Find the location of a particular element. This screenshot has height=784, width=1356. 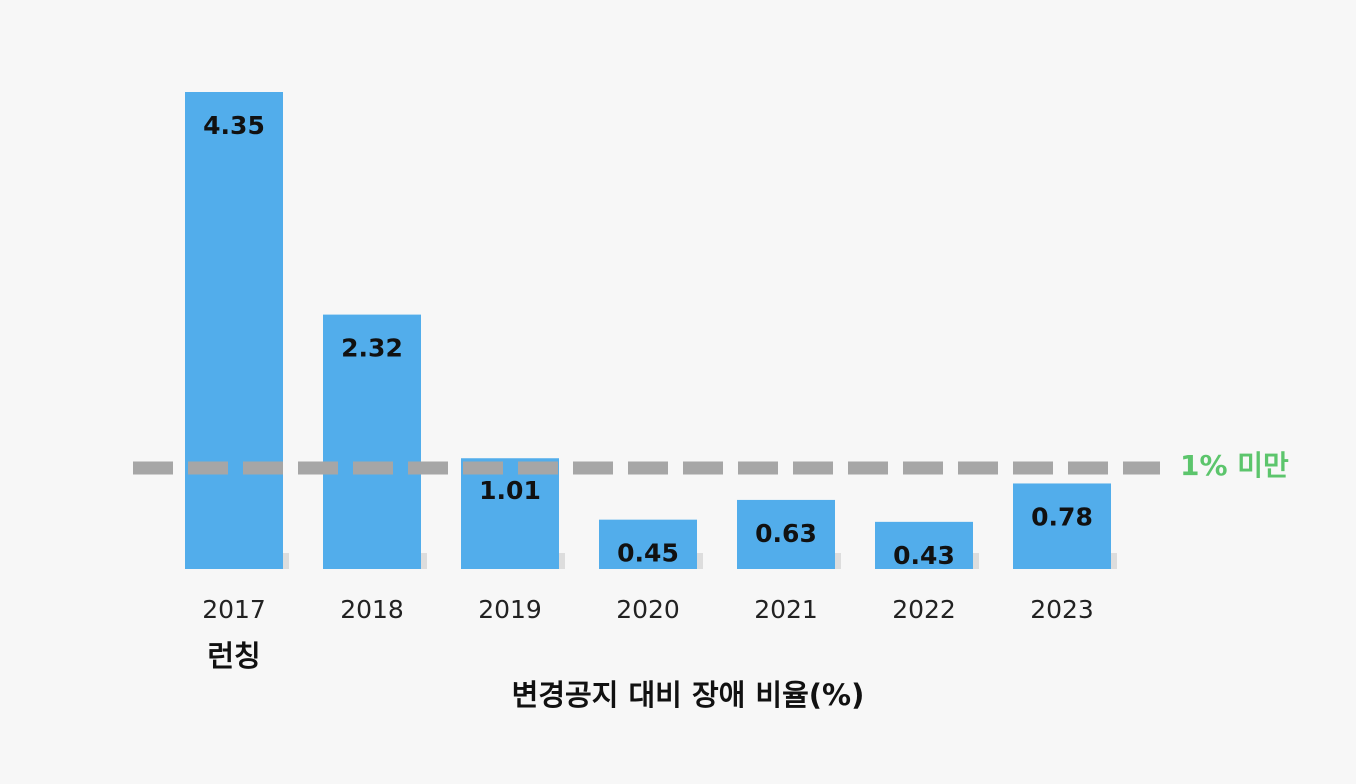

x-tick-label-2020: 2020 is located at coordinates (648, 609).